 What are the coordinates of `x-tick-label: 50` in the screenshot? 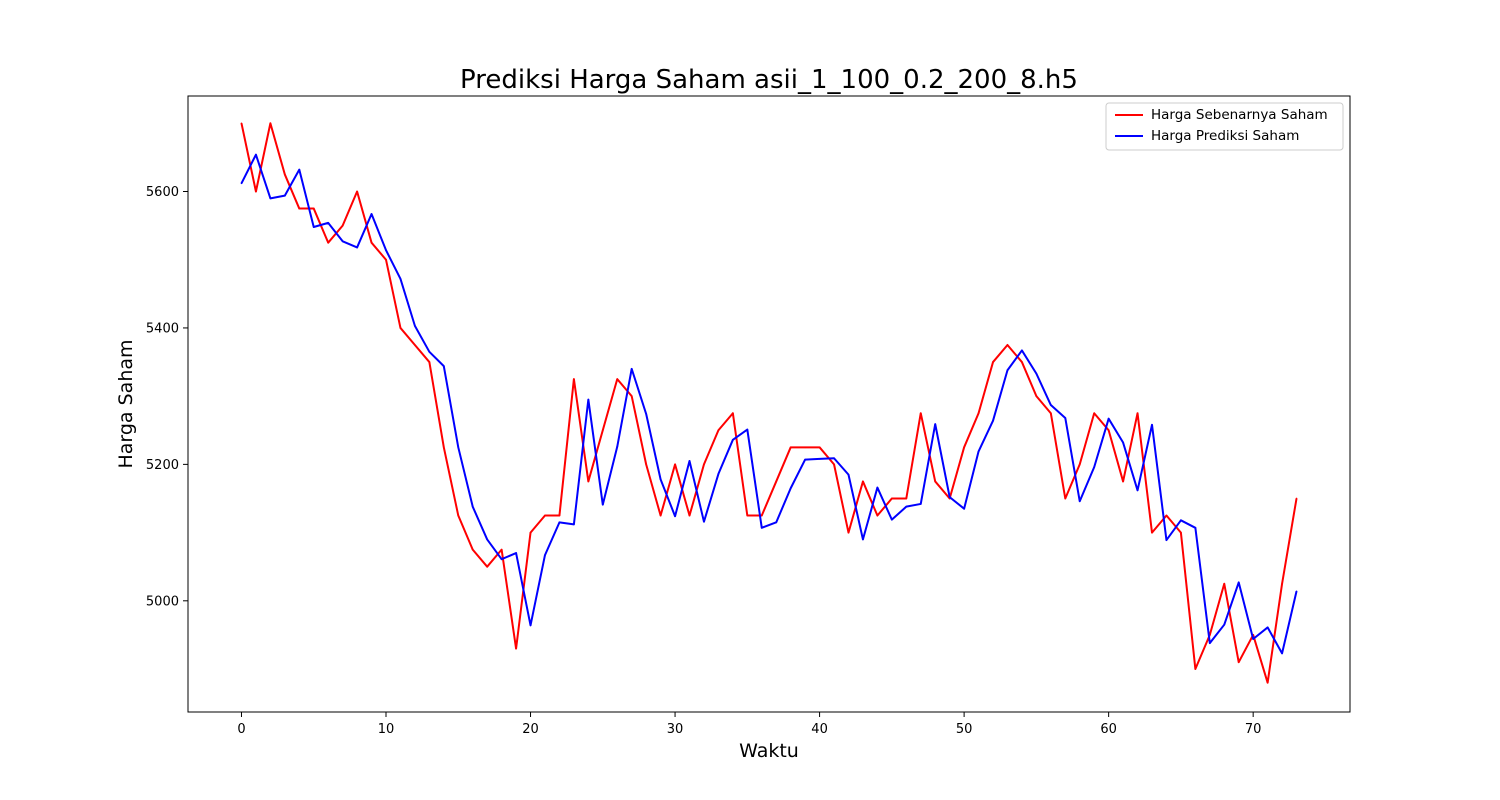 It's located at (964, 729).